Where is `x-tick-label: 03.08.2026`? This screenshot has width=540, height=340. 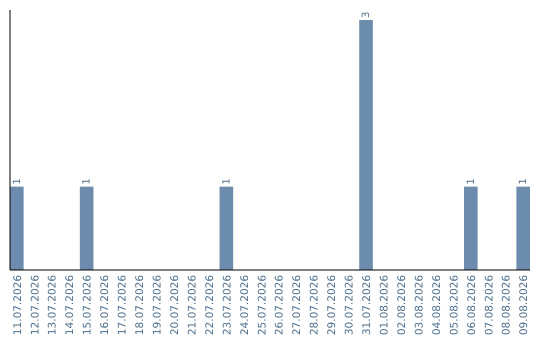 x-tick-label: 03.08.2026 is located at coordinates (419, 305).